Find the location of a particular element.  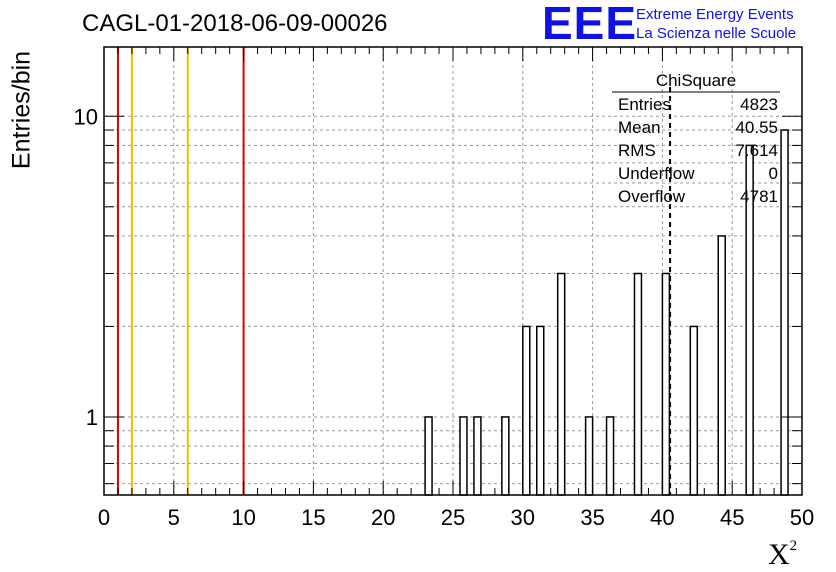

x-tick-label: 10 is located at coordinates (243, 517).